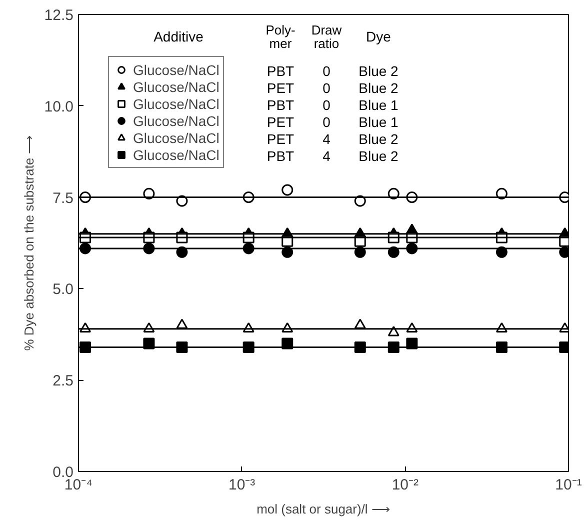 The width and height of the screenshot is (584, 531). What do you see at coordinates (323, 509) in the screenshot?
I see `x-axis-title: mol (salt or sugar)/l ⟶` at bounding box center [323, 509].